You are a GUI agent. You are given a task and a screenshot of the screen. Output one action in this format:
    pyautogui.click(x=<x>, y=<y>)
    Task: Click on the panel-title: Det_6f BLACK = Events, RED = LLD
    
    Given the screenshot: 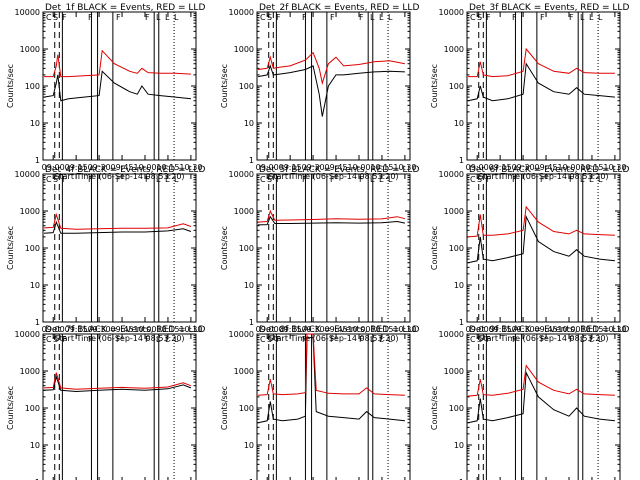 What is the action you would take?
    pyautogui.click(x=549, y=170)
    